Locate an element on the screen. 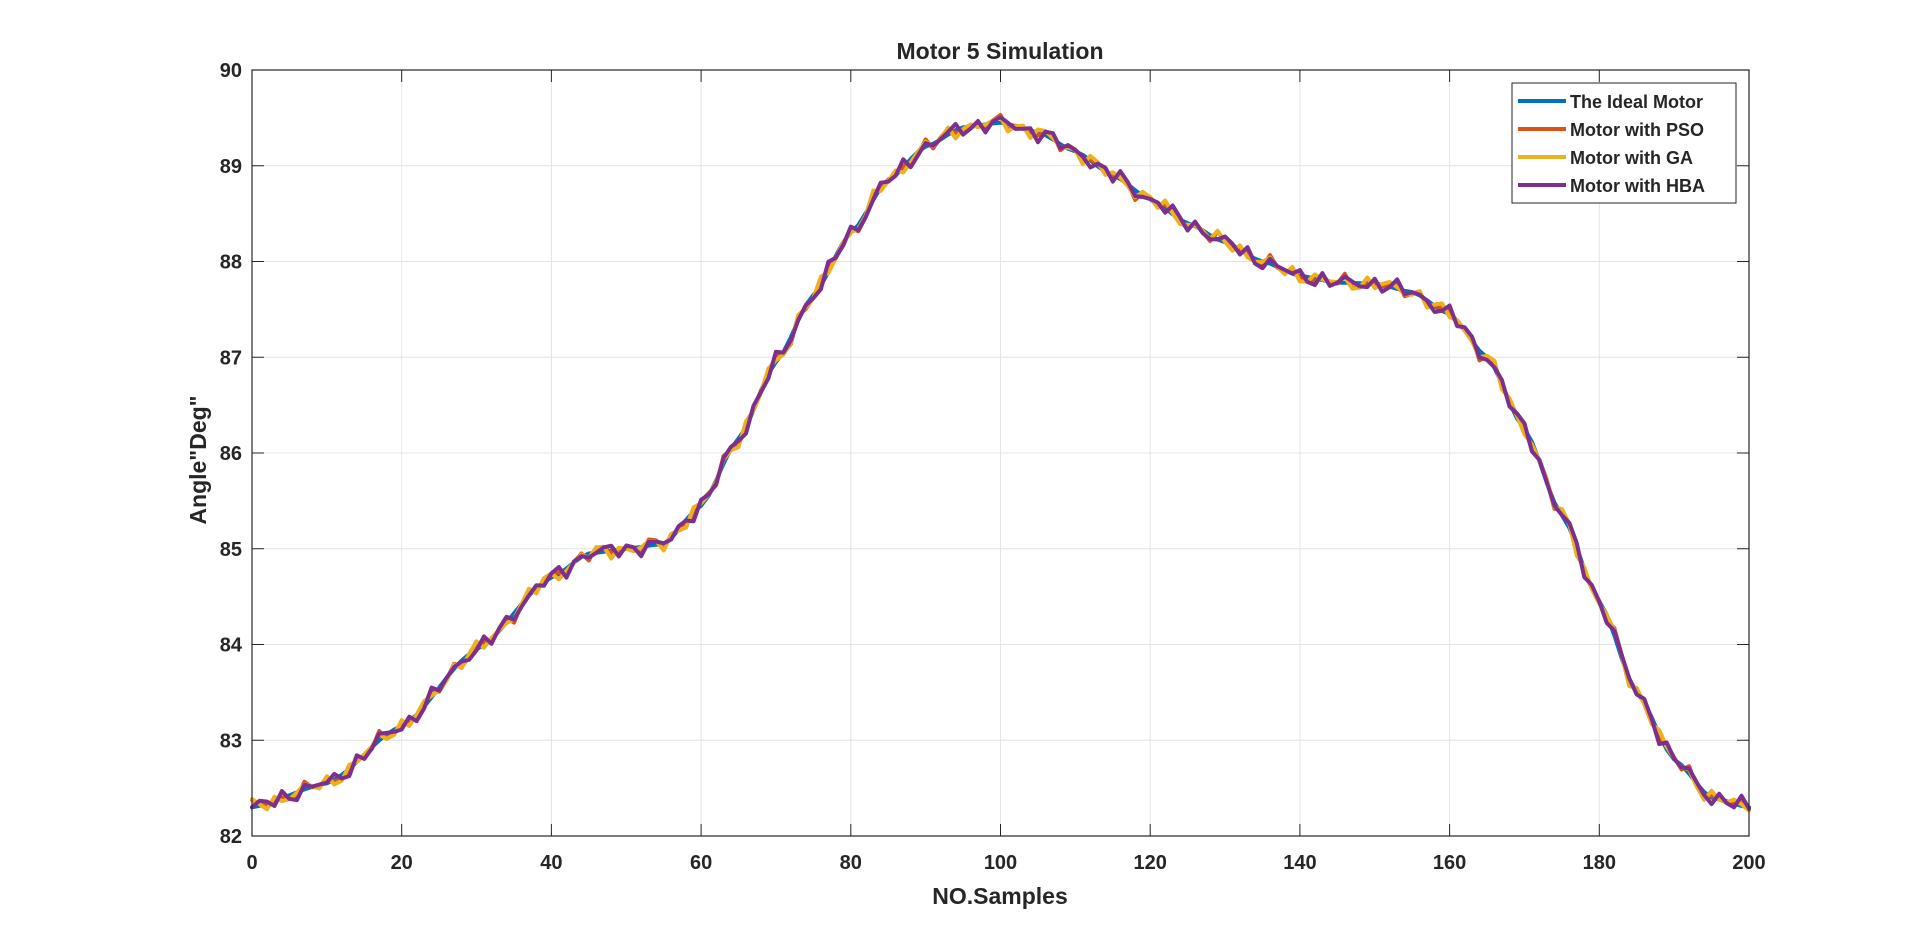 This screenshot has width=1920, height=941. legend-label: Motor with PSO is located at coordinates (1637, 130).